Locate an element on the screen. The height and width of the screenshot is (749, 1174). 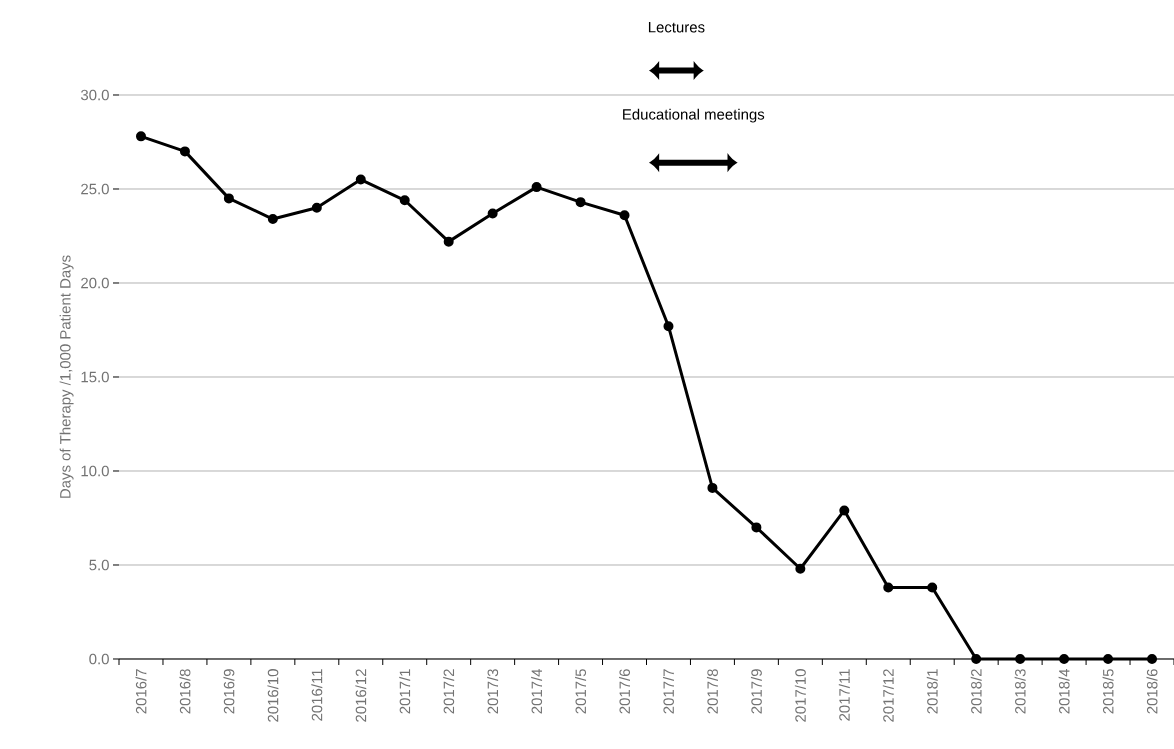
x-tick-label: 2016/12 is located at coordinates (361, 695).